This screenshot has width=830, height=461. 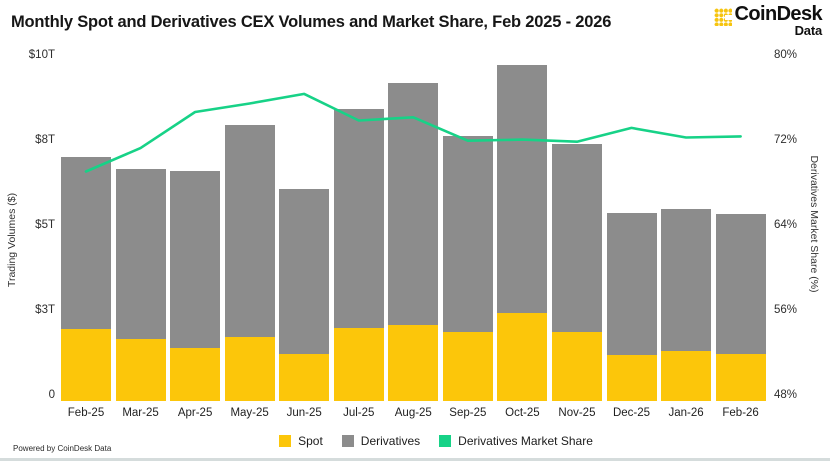 What do you see at coordinates (413, 413) in the screenshot?
I see `x-axis-label-Aug-25: Aug-25` at bounding box center [413, 413].